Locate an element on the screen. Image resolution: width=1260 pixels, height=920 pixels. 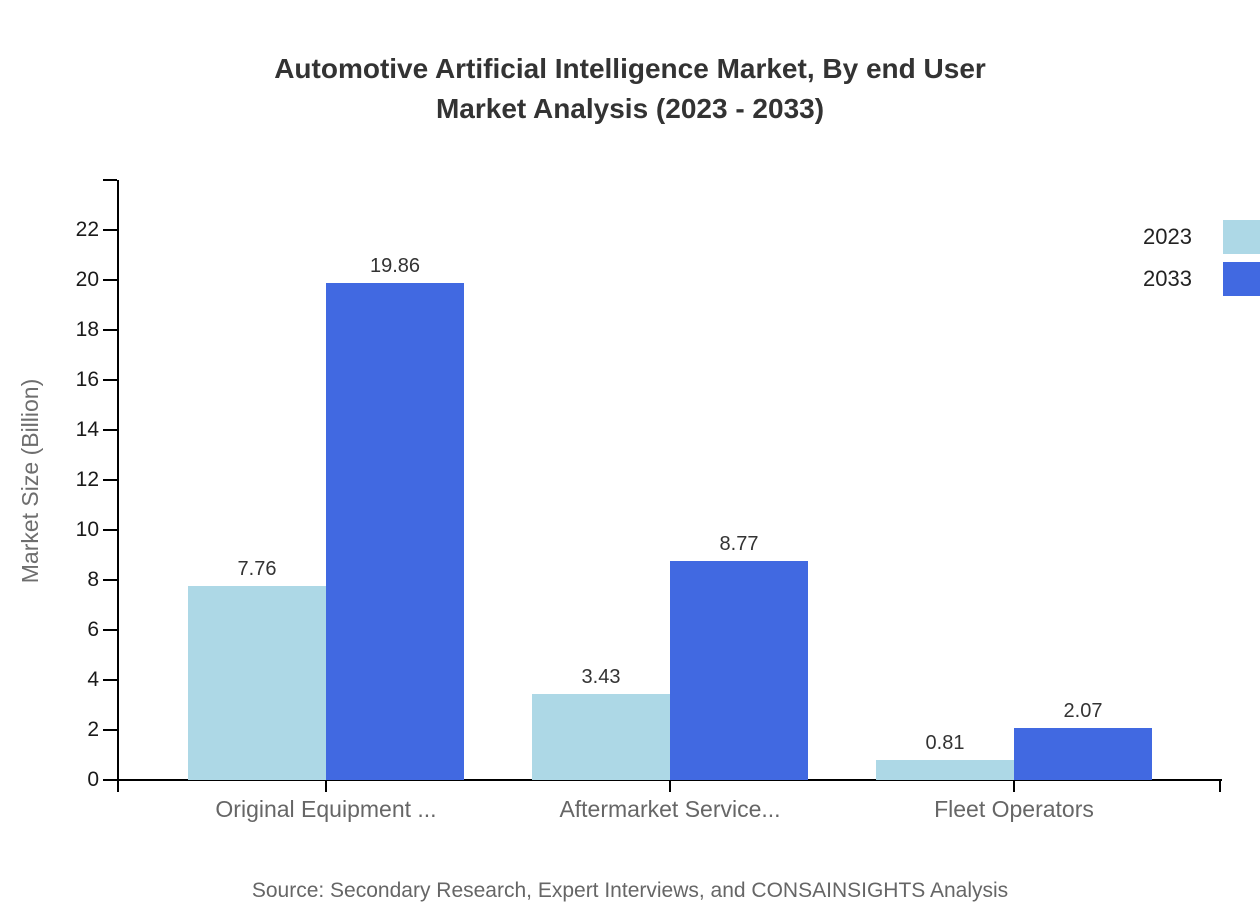
y-axis-tick-label: 8 is located at coordinates (93, 579).